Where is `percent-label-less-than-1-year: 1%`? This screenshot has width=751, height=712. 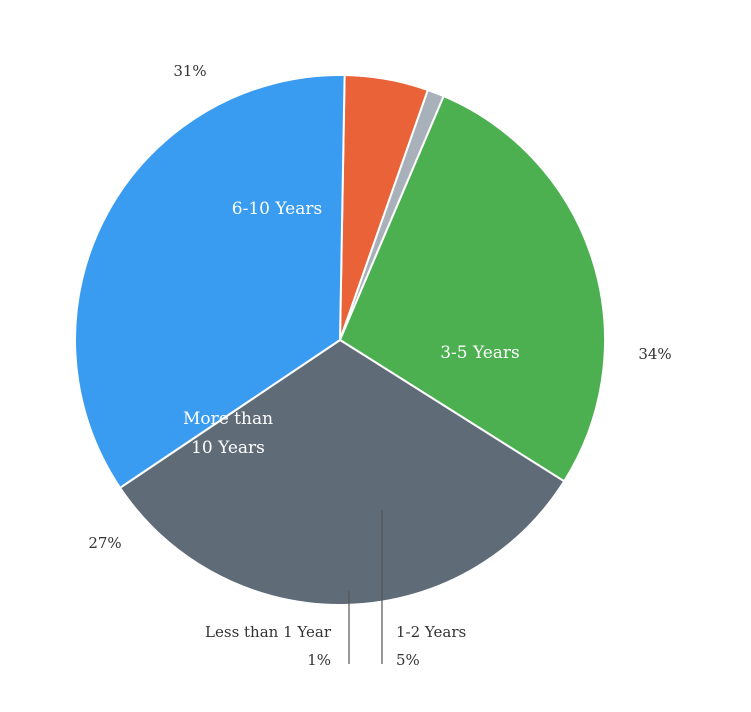
percent-label-less-than-1-year: 1% is located at coordinates (319, 660).